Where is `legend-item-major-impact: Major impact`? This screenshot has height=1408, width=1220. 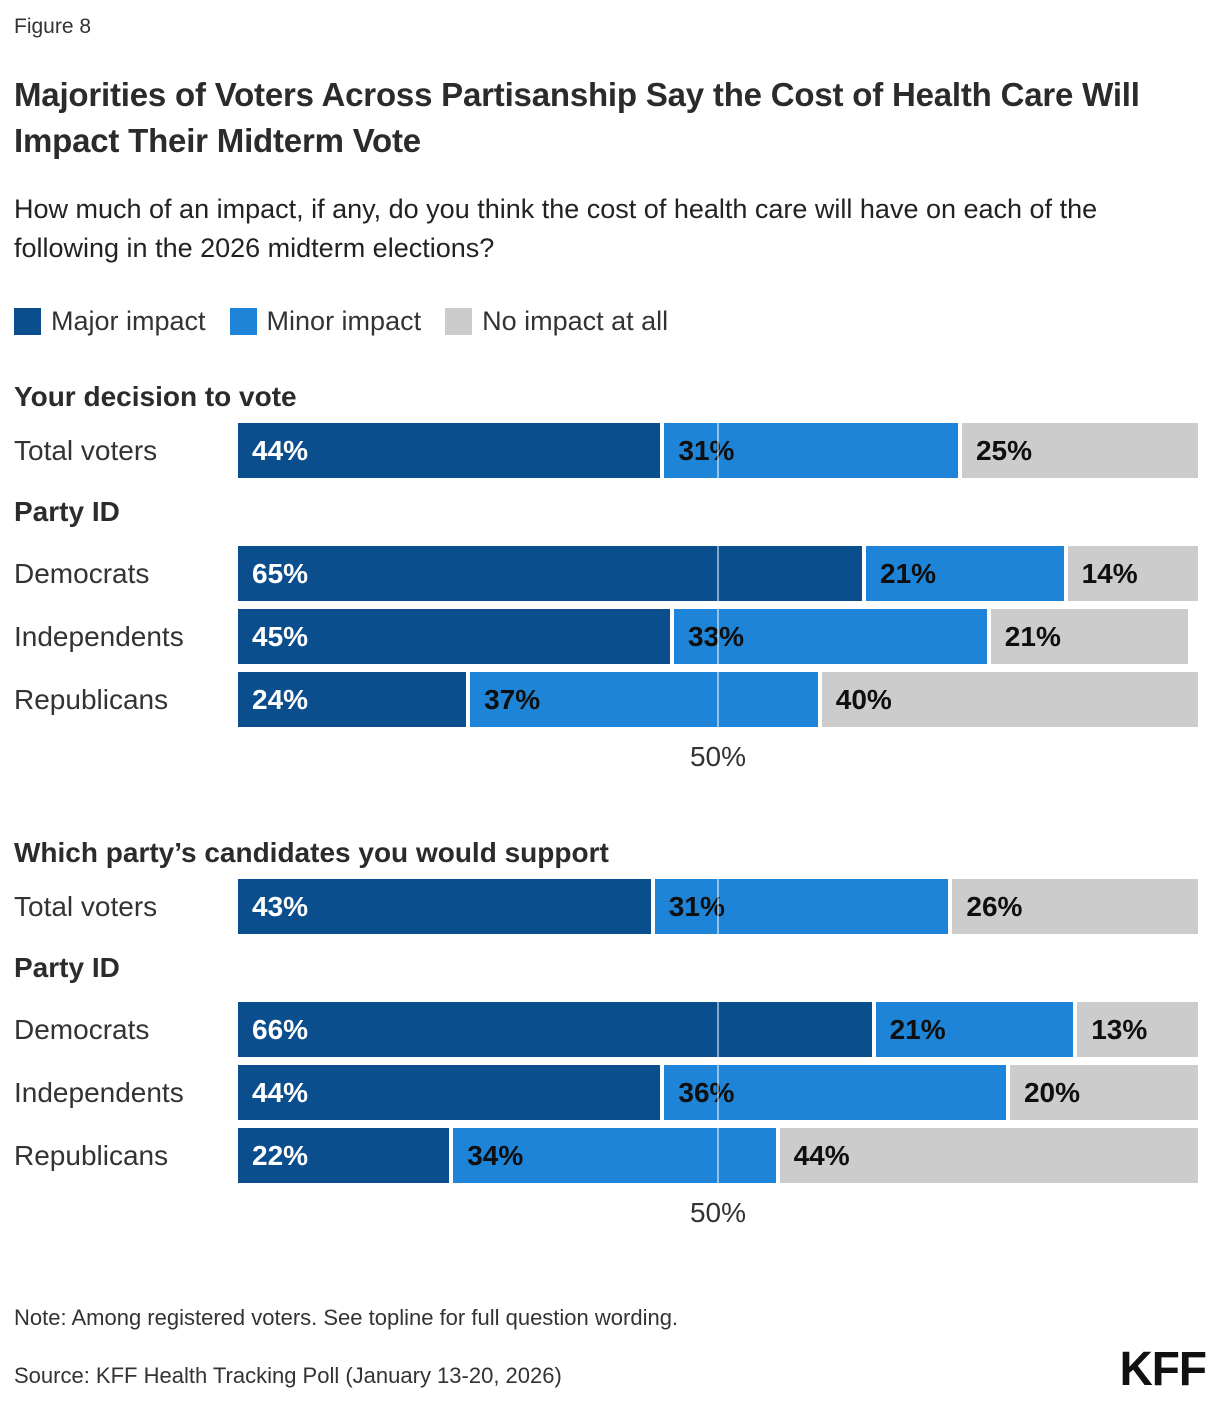 legend-item-major-impact: Major impact is located at coordinates (110, 321).